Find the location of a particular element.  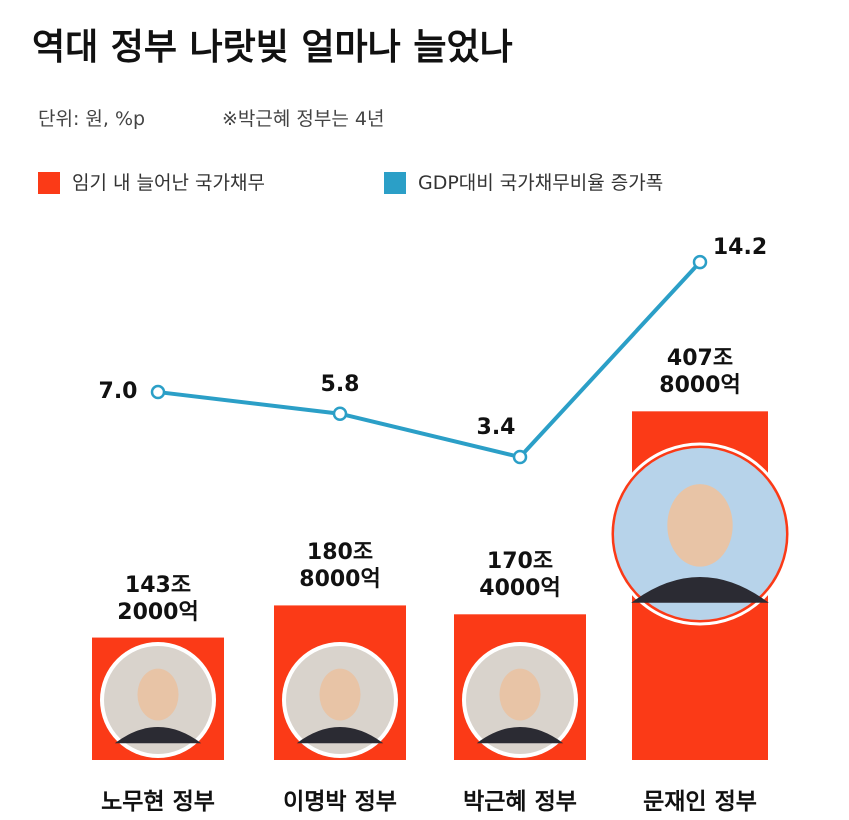

legend-label: GDP대비 국가채무비율 증가폭 is located at coordinates (541, 183).